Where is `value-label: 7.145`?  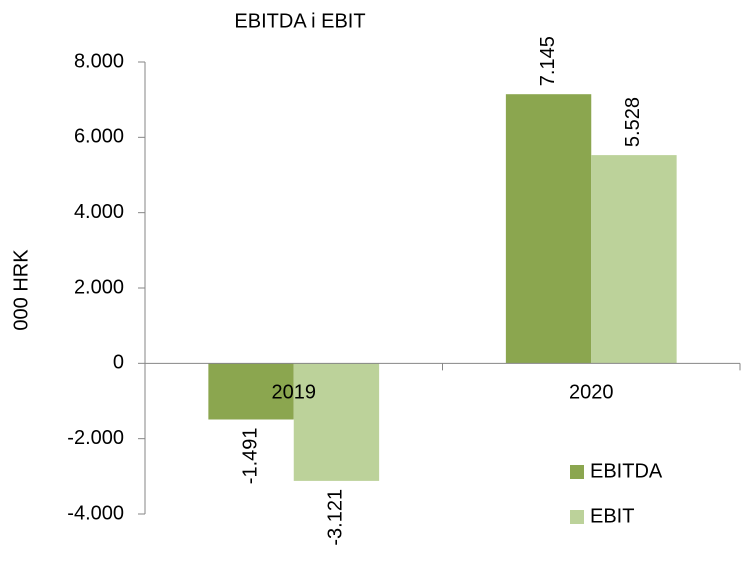 value-label: 7.145 is located at coordinates (548, 61).